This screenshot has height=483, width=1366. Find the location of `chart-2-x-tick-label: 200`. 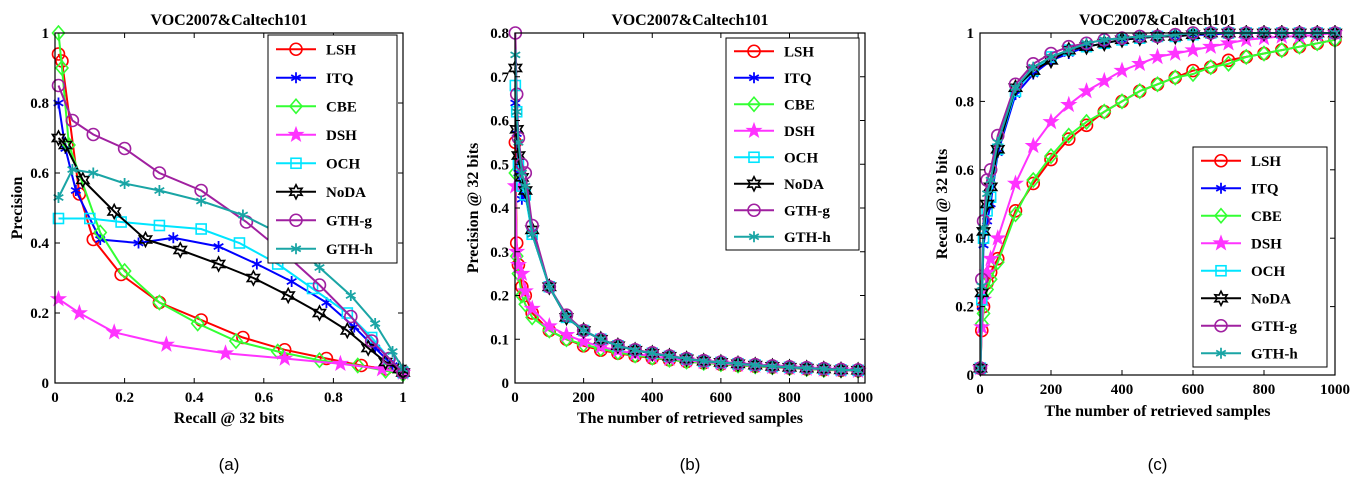

chart-2-x-tick-label: 200 is located at coordinates (583, 398).